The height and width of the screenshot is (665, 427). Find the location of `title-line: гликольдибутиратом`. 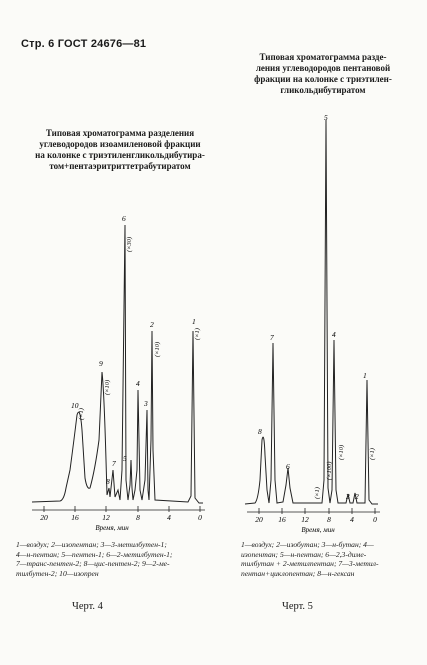

title-line: гликольдибутиратом is located at coordinates (323, 90).